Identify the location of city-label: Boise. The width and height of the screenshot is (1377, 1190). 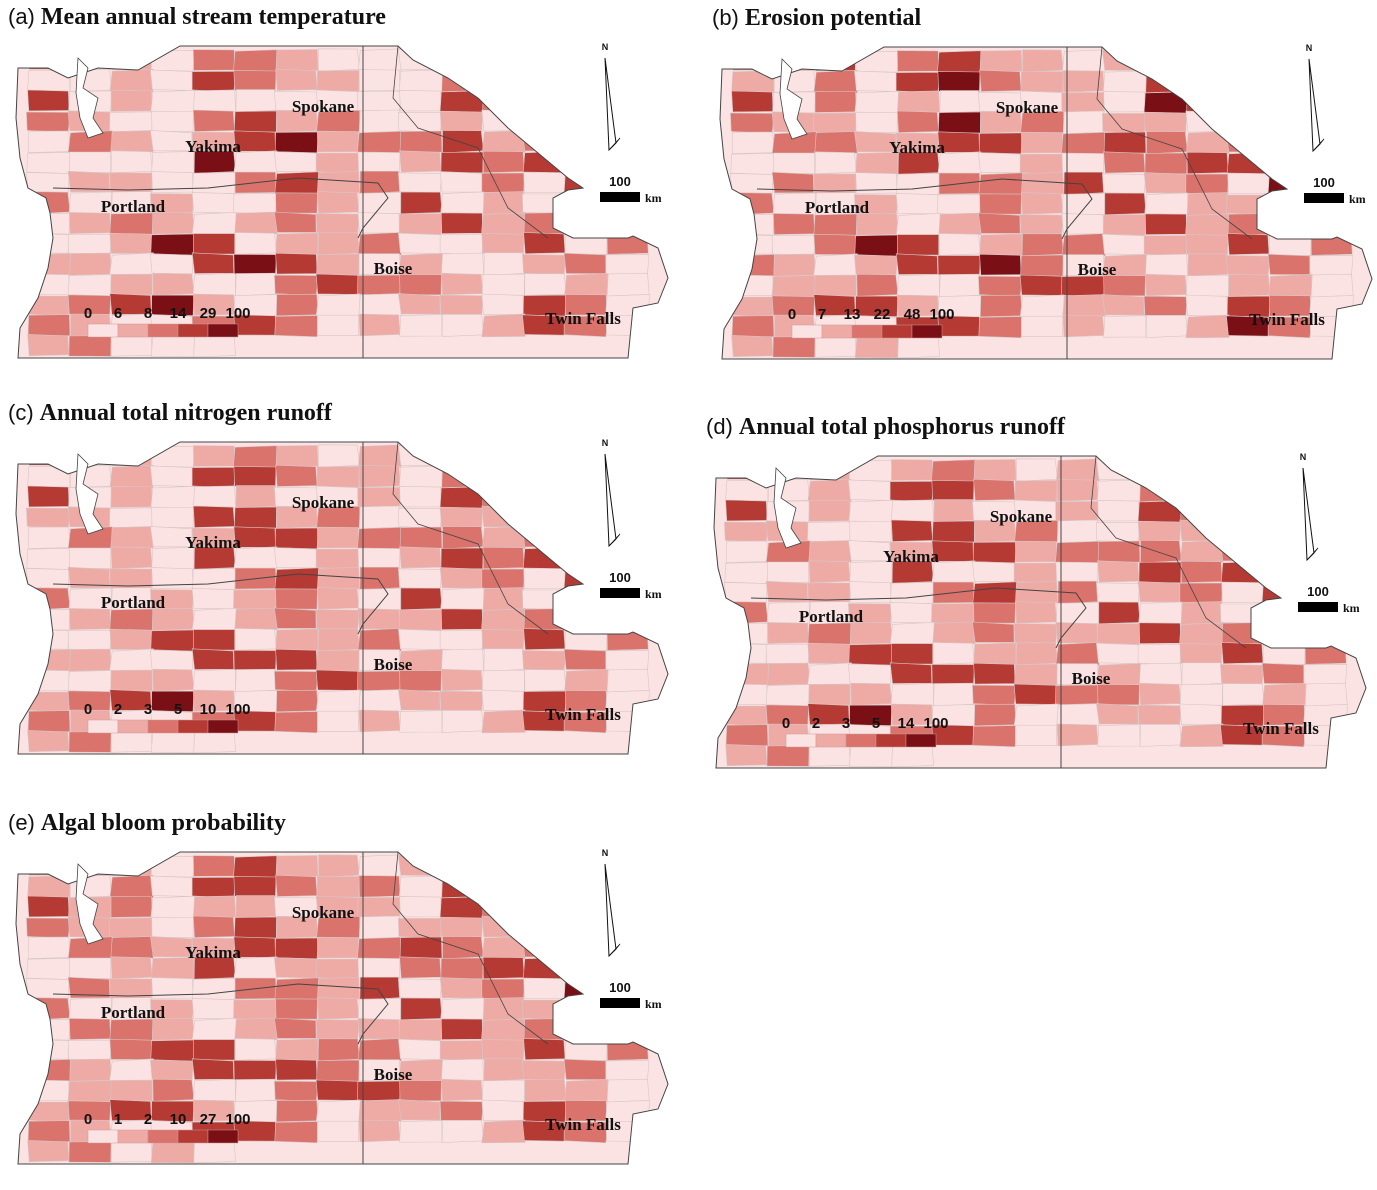
(393, 664).